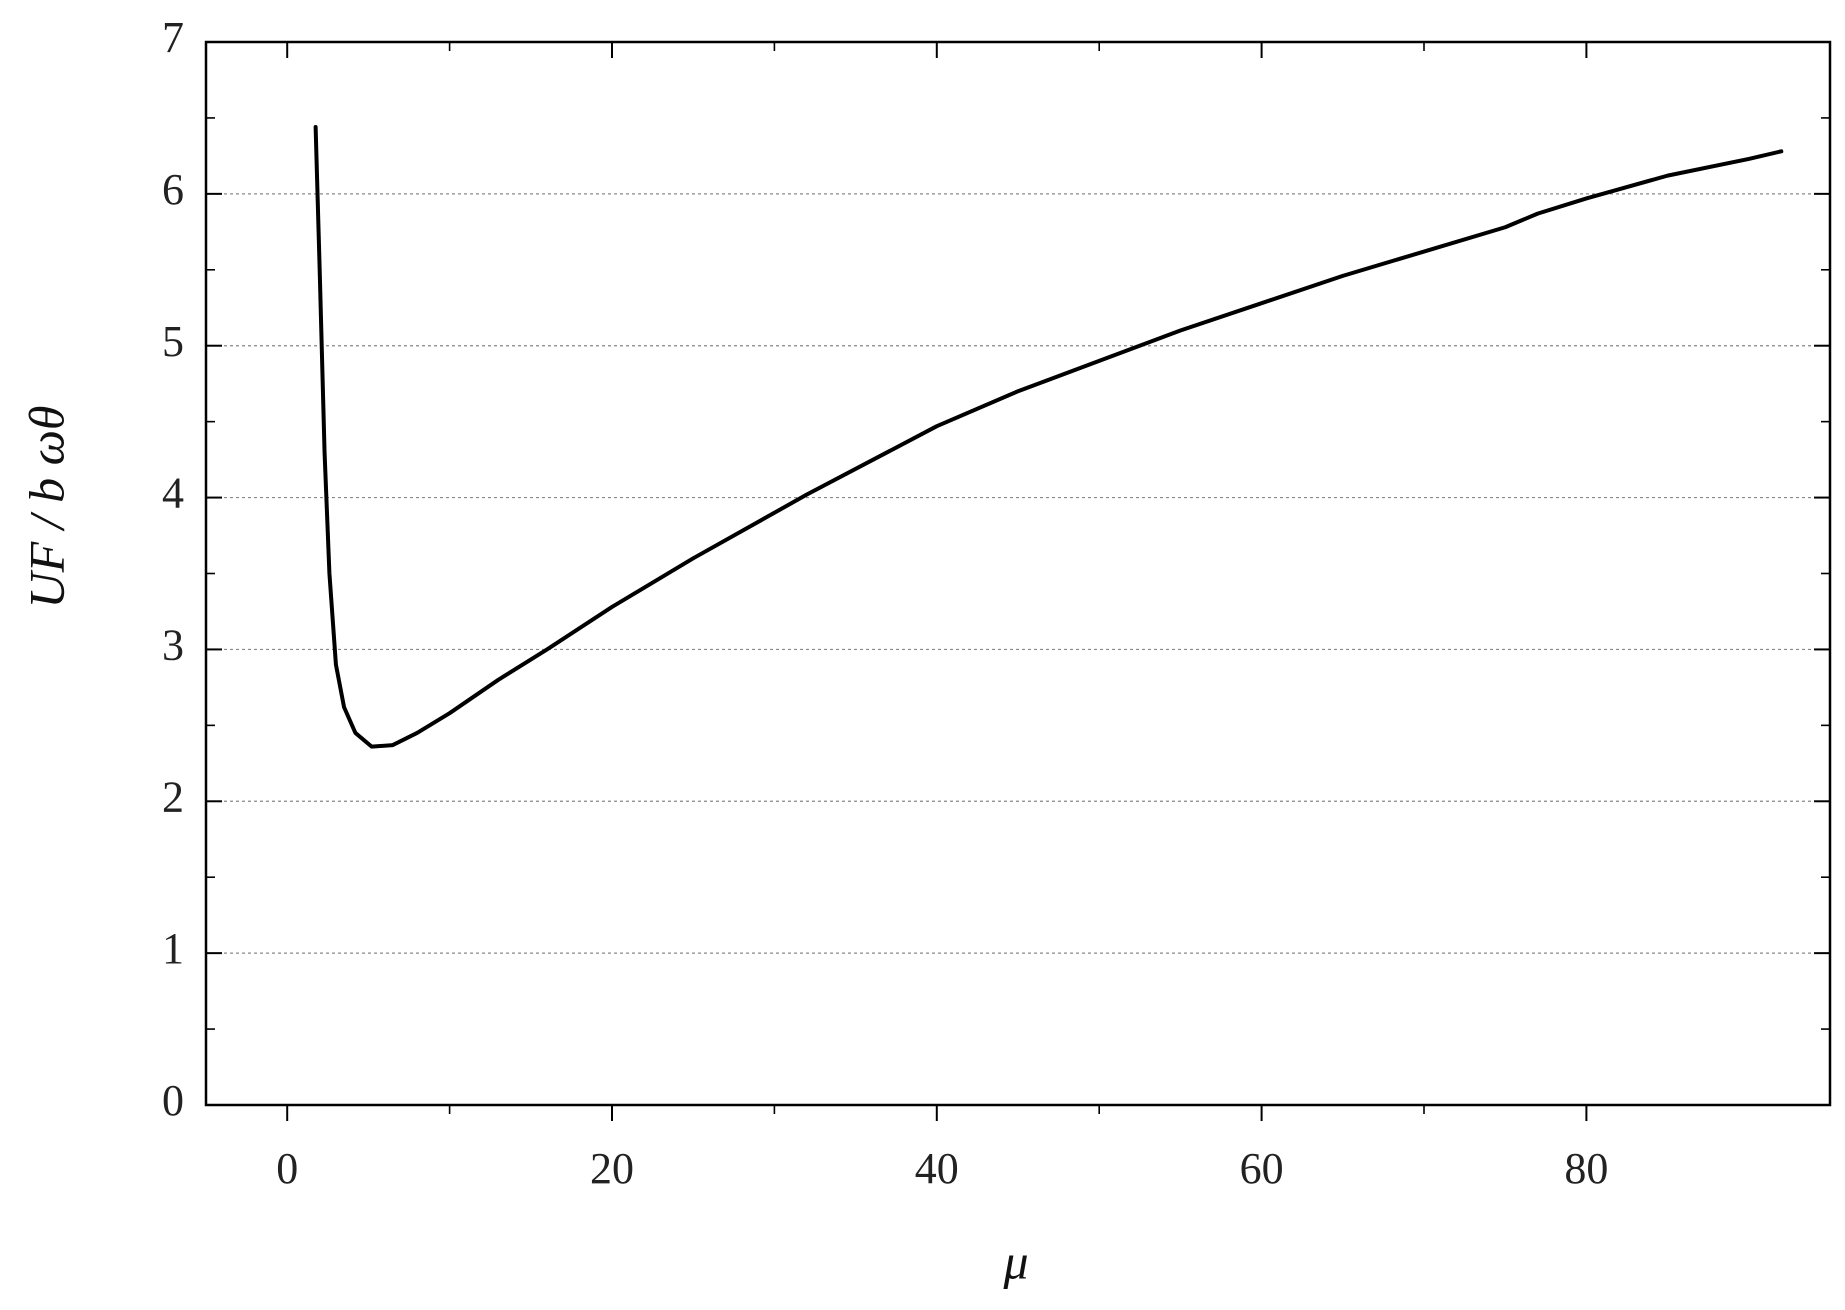 This screenshot has width=1845, height=1310. What do you see at coordinates (173, 37) in the screenshot?
I see `y-tick-label: 7` at bounding box center [173, 37].